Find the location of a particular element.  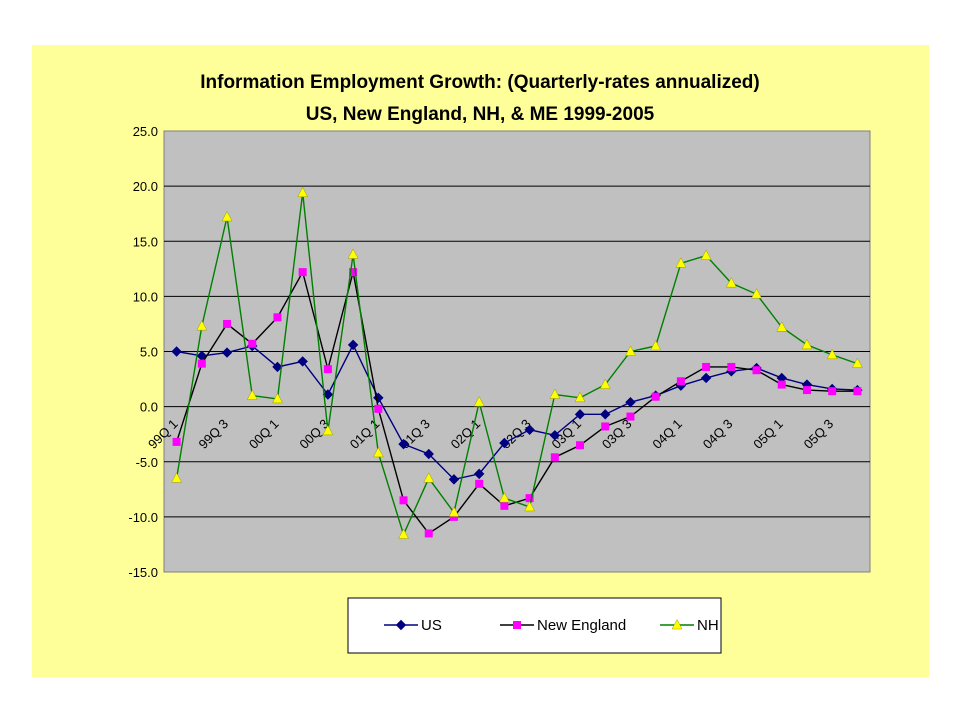

series-line is located at coordinates (517, 412).